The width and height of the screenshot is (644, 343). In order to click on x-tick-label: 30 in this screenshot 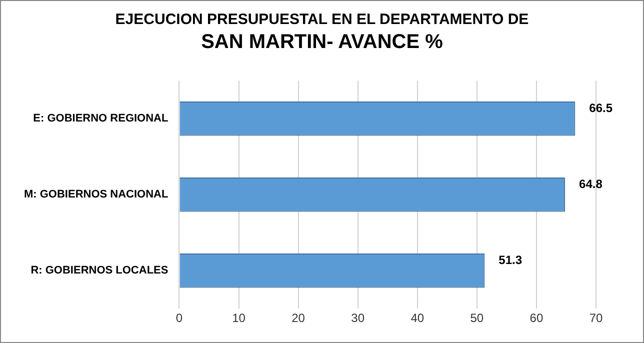, I will do `click(358, 318)`.